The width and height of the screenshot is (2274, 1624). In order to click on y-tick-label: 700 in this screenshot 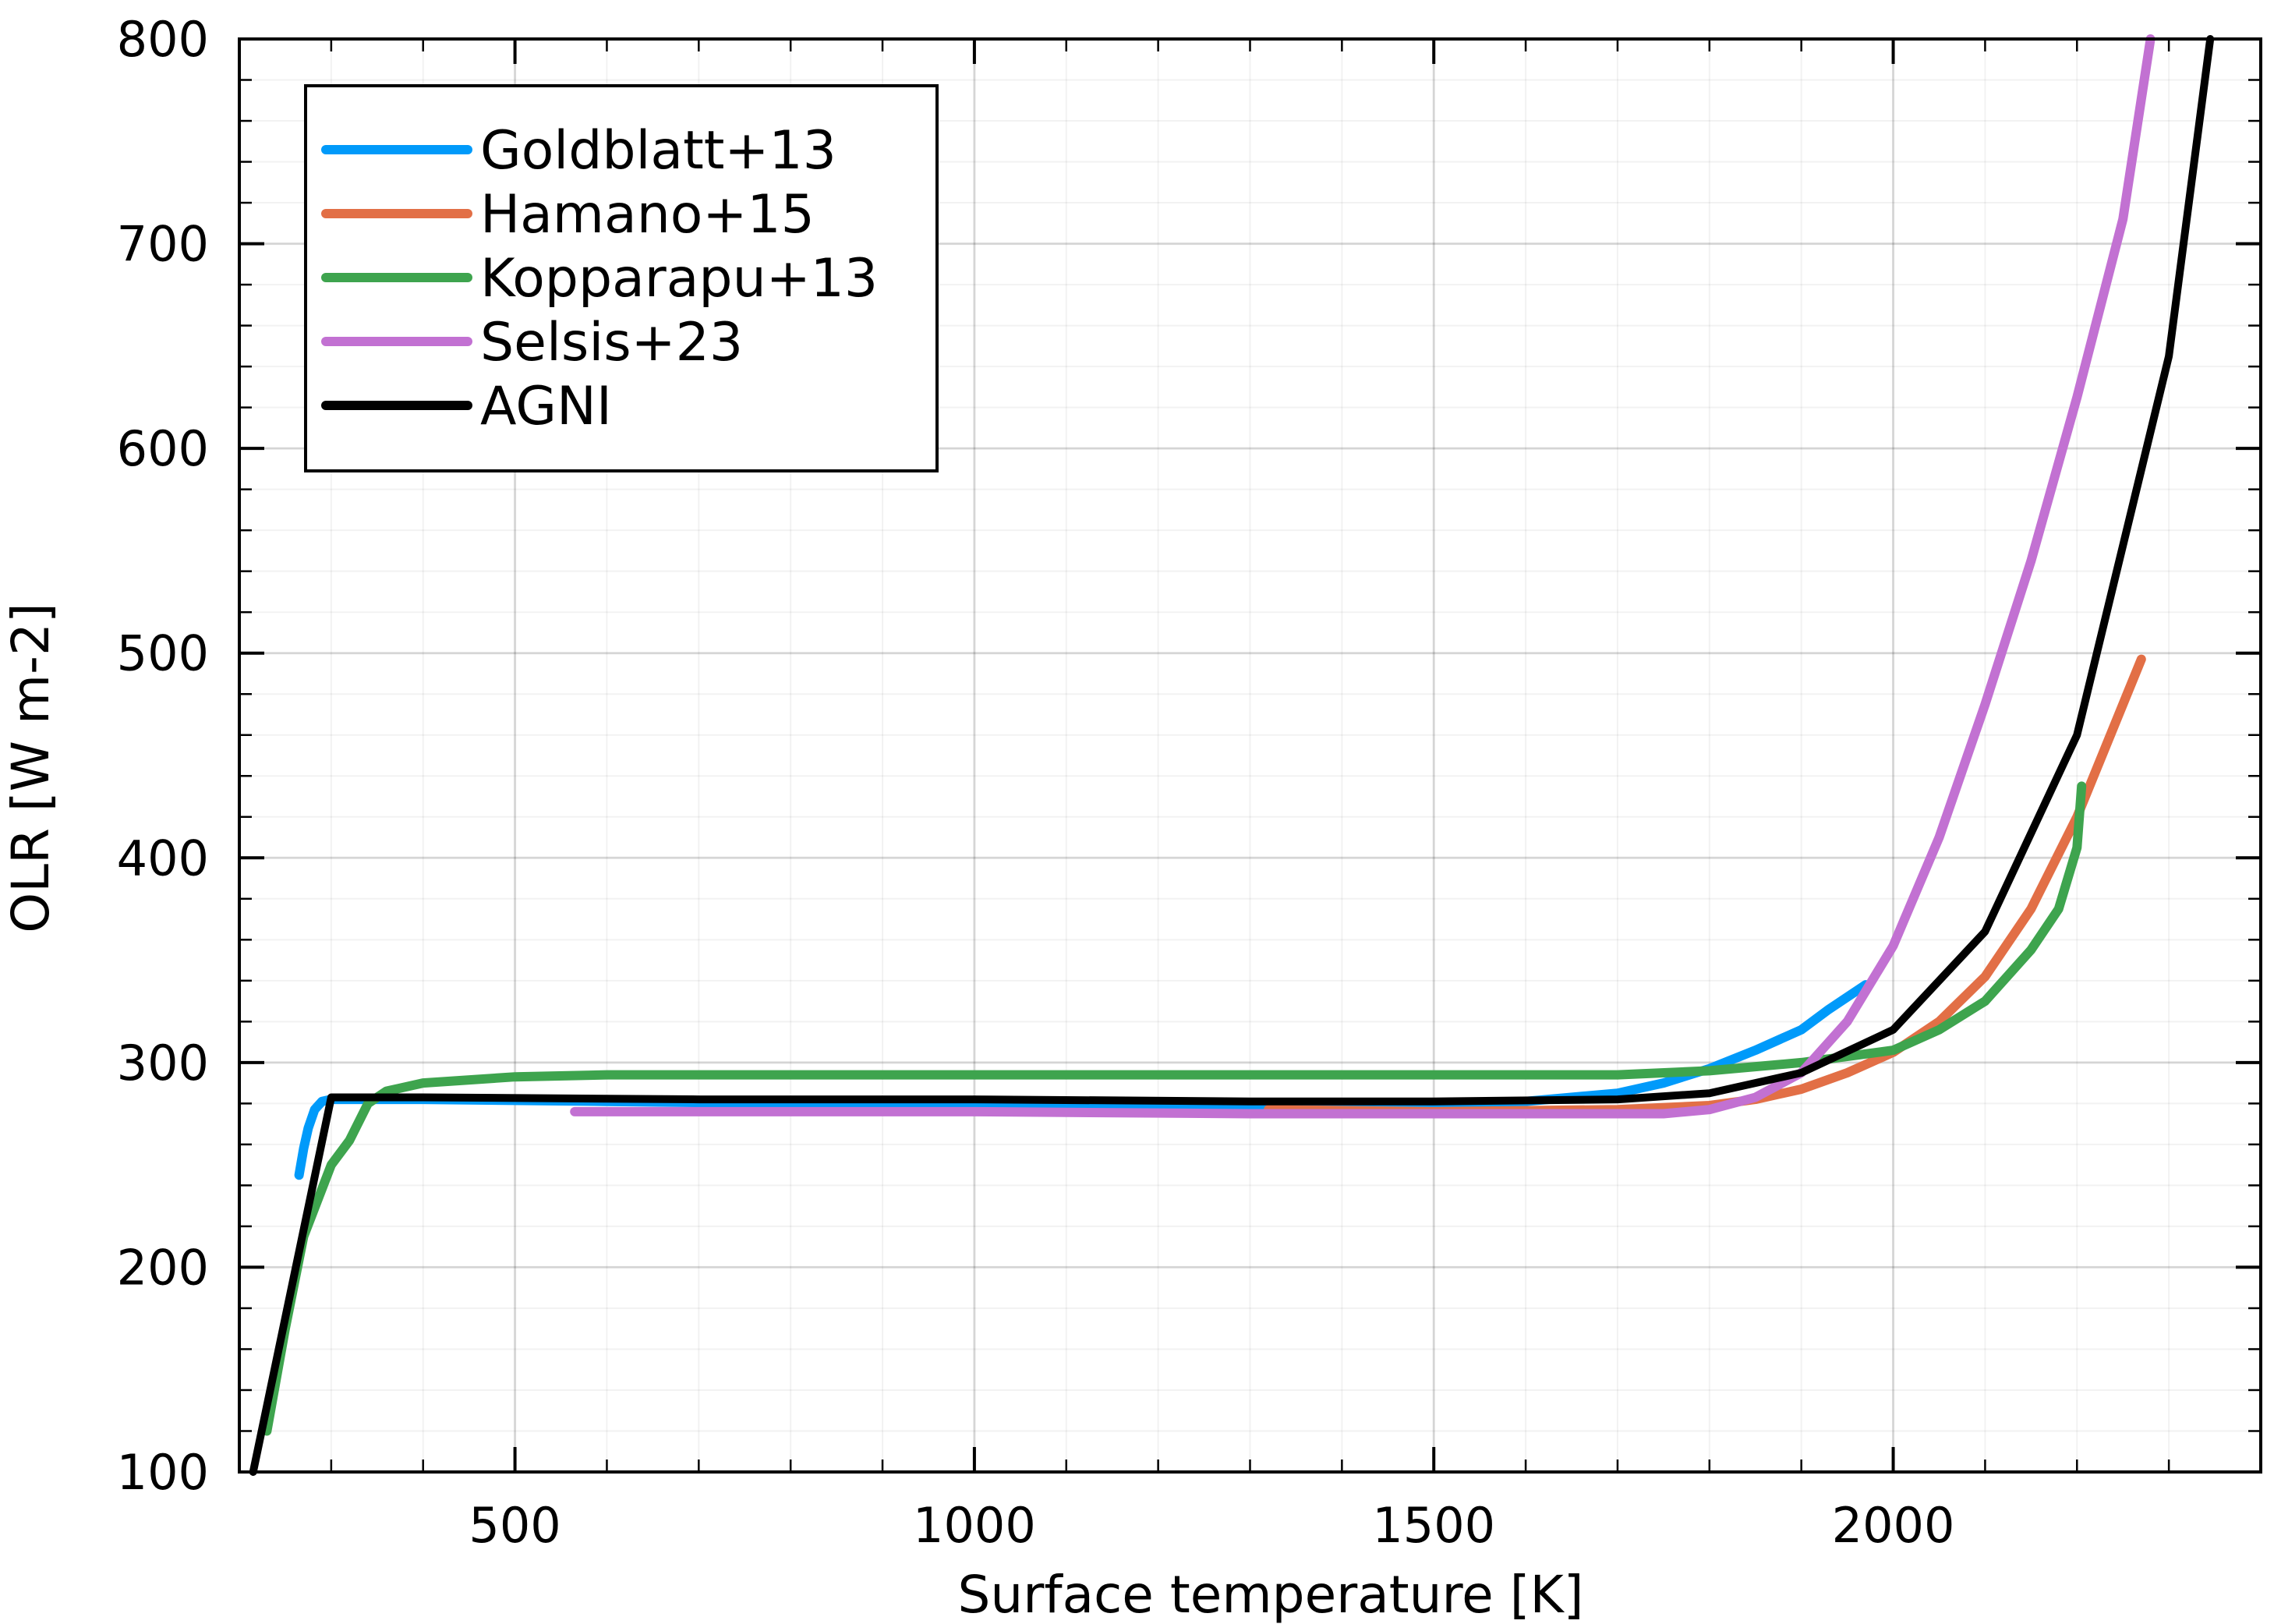, I will do `click(163, 245)`.